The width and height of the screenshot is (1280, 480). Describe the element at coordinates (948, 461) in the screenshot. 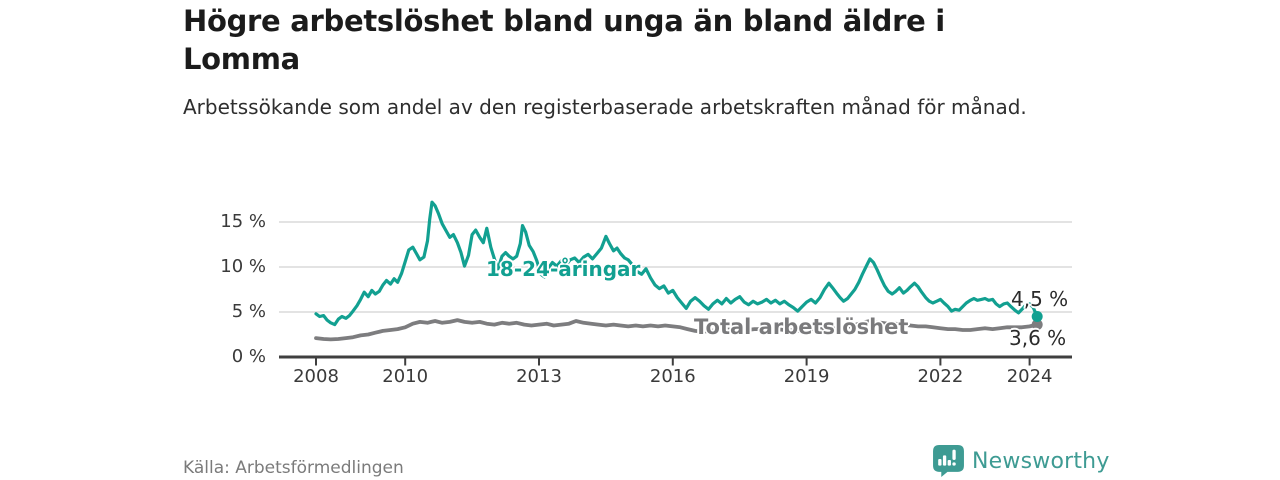

I see `newsworthy-bar-chart-bubble-icon` at that location.